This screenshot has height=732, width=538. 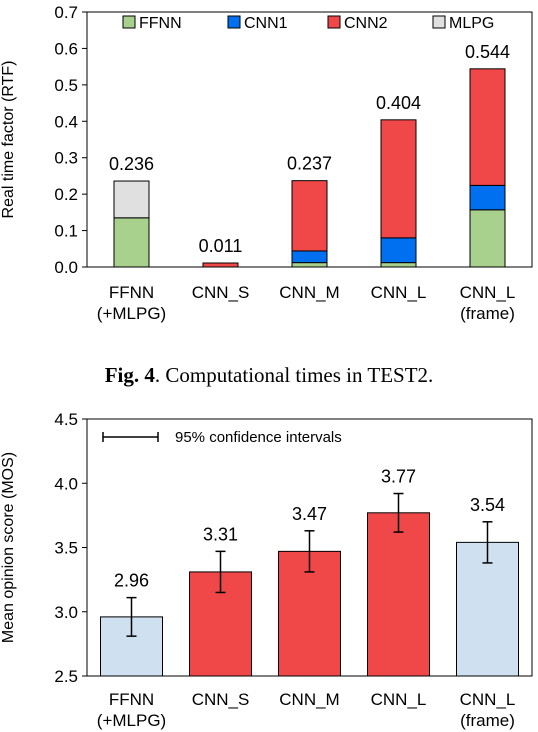 I want to click on legend-swatch-ffnn, so click(x=129, y=22).